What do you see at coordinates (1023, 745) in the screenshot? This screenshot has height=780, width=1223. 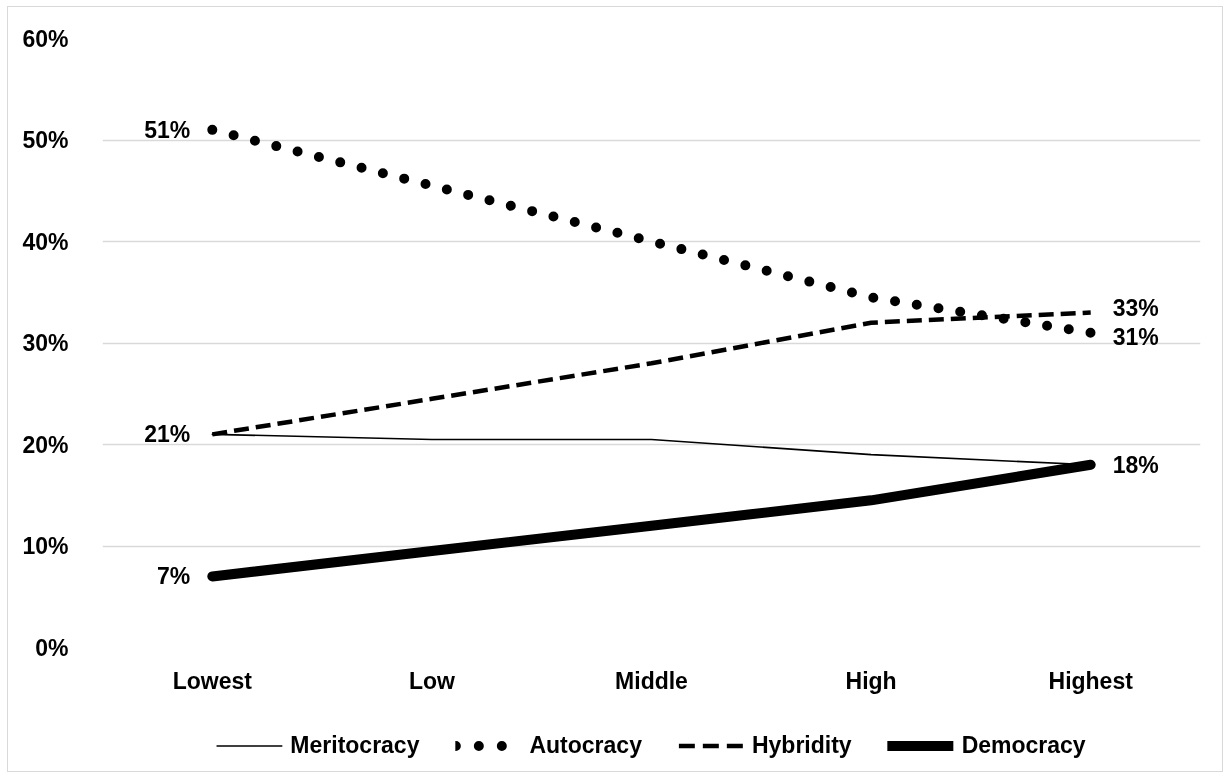 I see `legend-label: Democracy` at bounding box center [1023, 745].